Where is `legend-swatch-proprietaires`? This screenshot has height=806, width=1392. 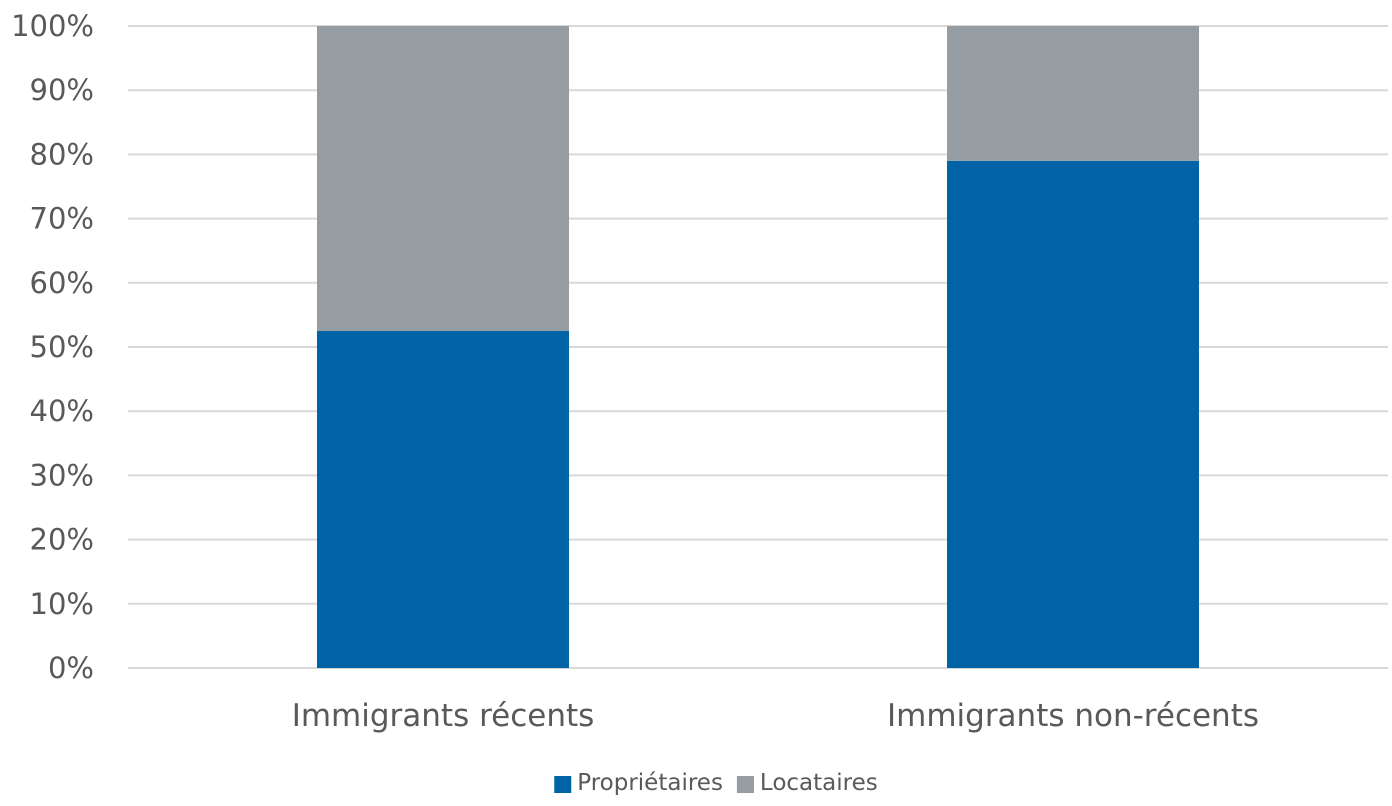 legend-swatch-proprietaires is located at coordinates (563, 784).